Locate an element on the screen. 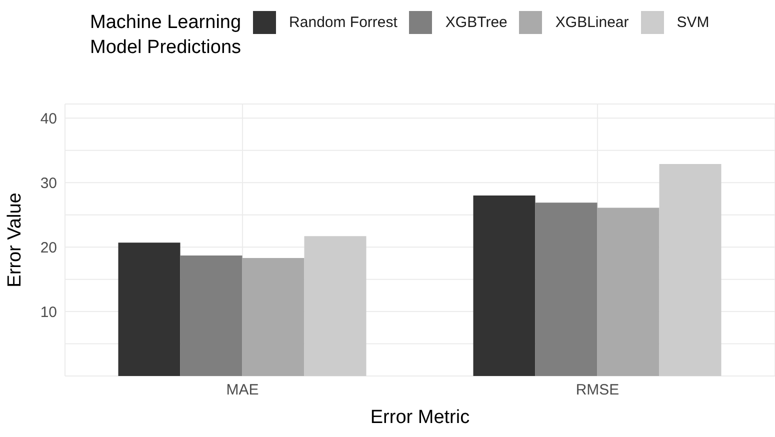 Image resolution: width=775 pixels, height=437 pixels. y-tick-label: 40 is located at coordinates (48, 119).